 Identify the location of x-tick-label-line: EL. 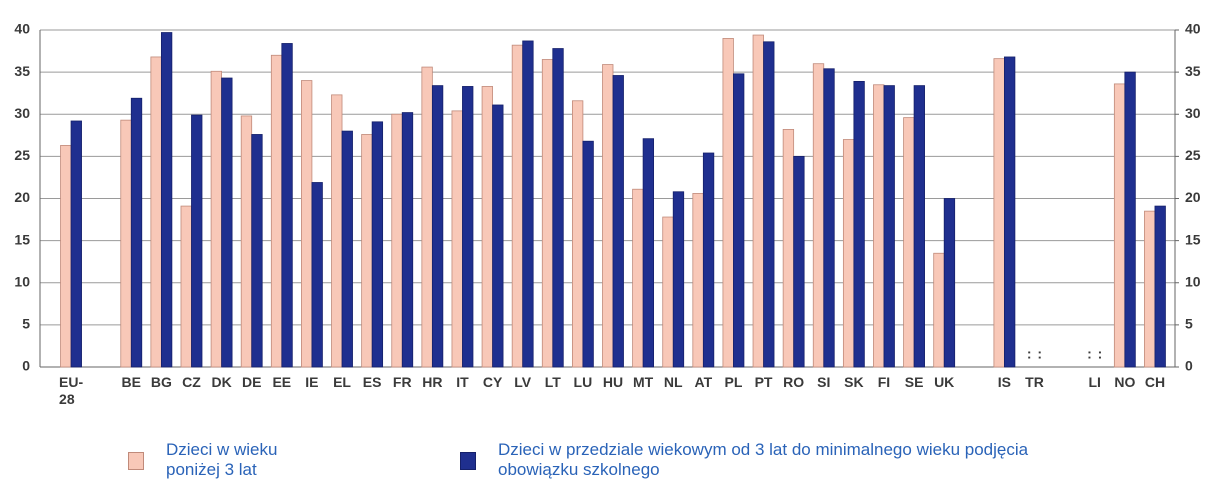
(342, 382).